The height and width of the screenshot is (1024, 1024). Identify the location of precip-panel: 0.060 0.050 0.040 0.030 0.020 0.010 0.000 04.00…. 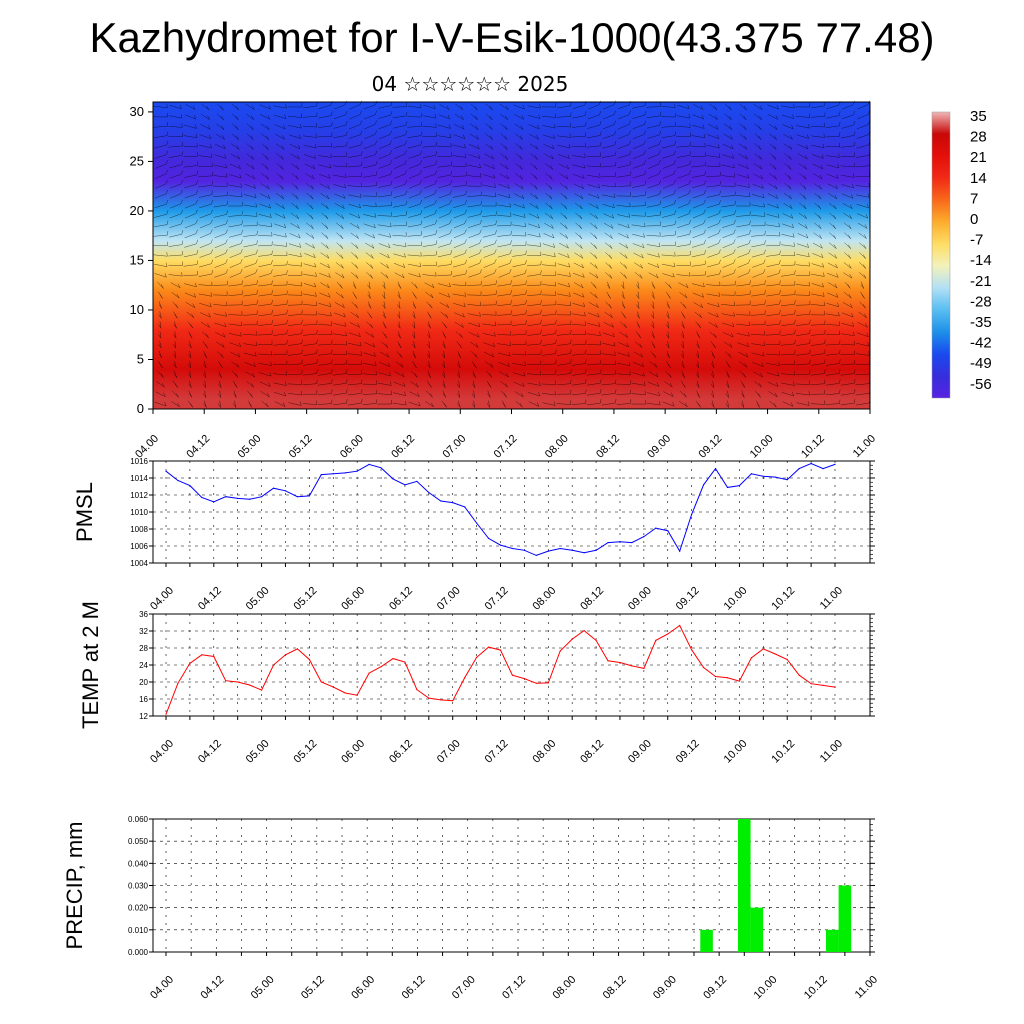
(471, 908).